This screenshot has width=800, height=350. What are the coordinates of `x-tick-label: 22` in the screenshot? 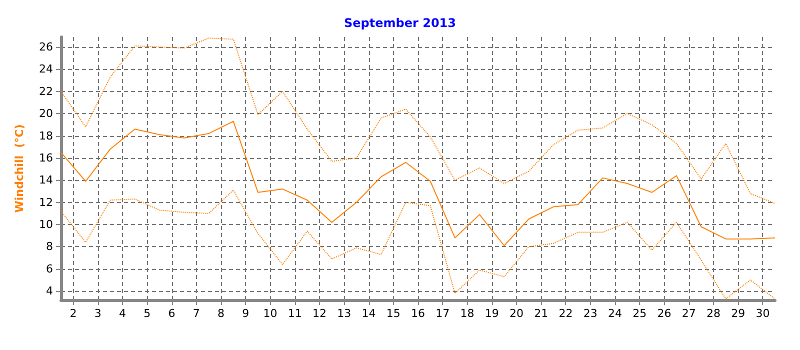 It's located at (565, 313).